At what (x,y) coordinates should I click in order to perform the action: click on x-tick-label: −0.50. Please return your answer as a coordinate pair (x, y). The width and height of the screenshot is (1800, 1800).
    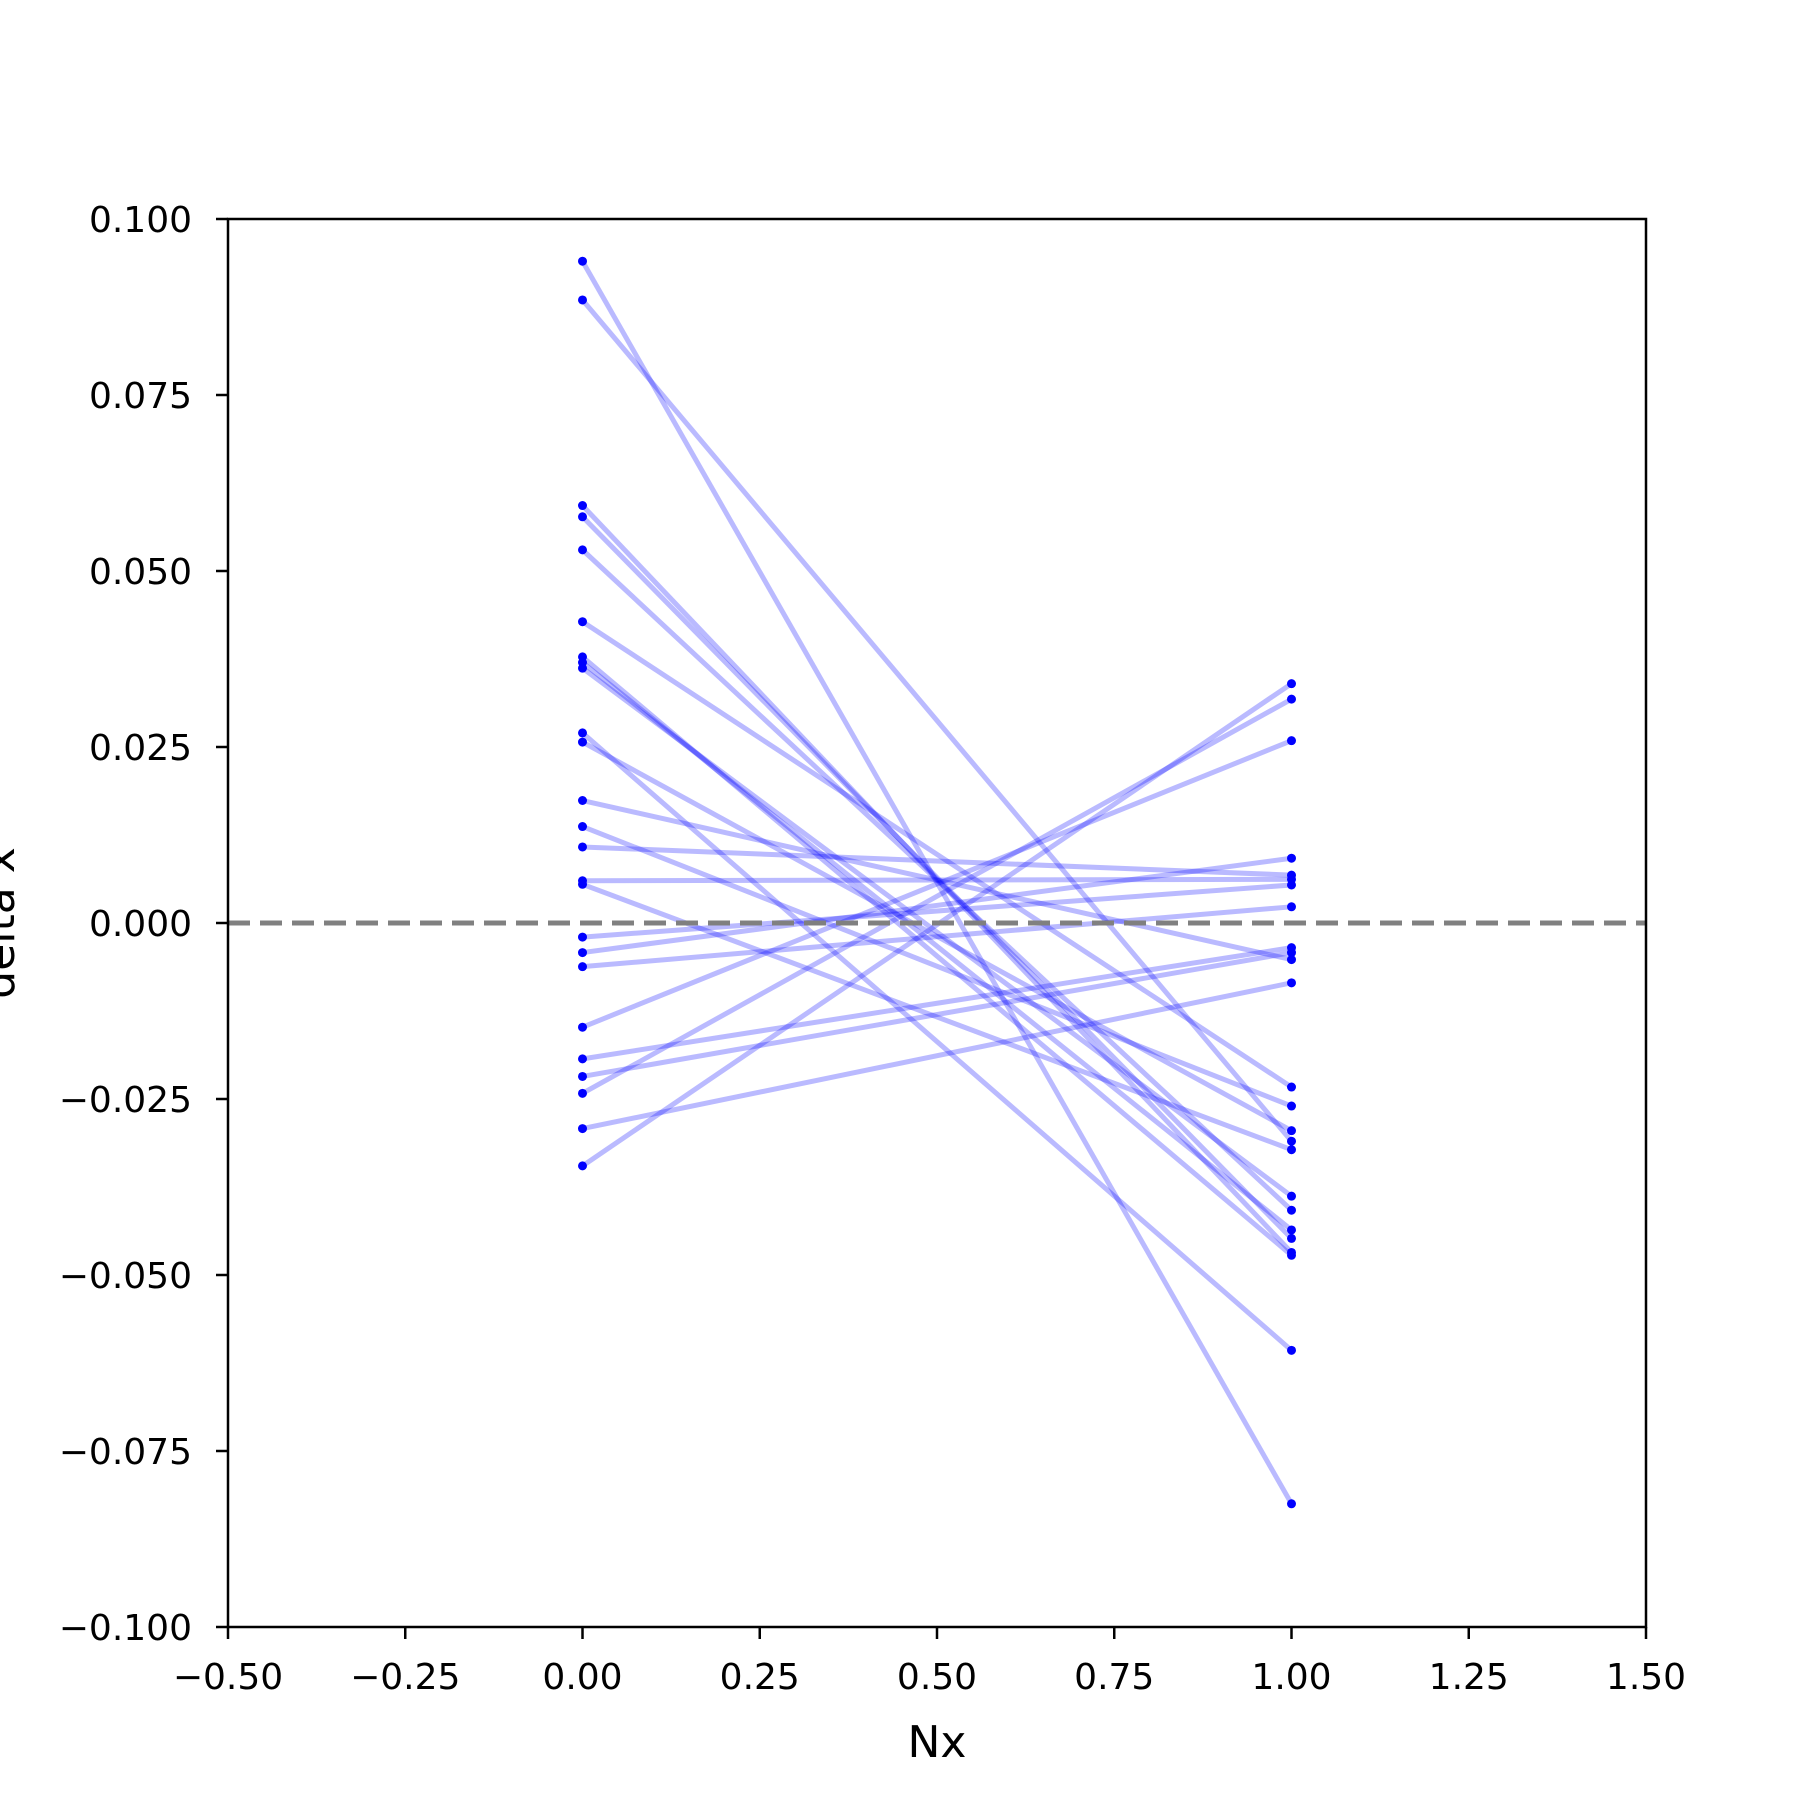
    Looking at the image, I should click on (228, 1677).